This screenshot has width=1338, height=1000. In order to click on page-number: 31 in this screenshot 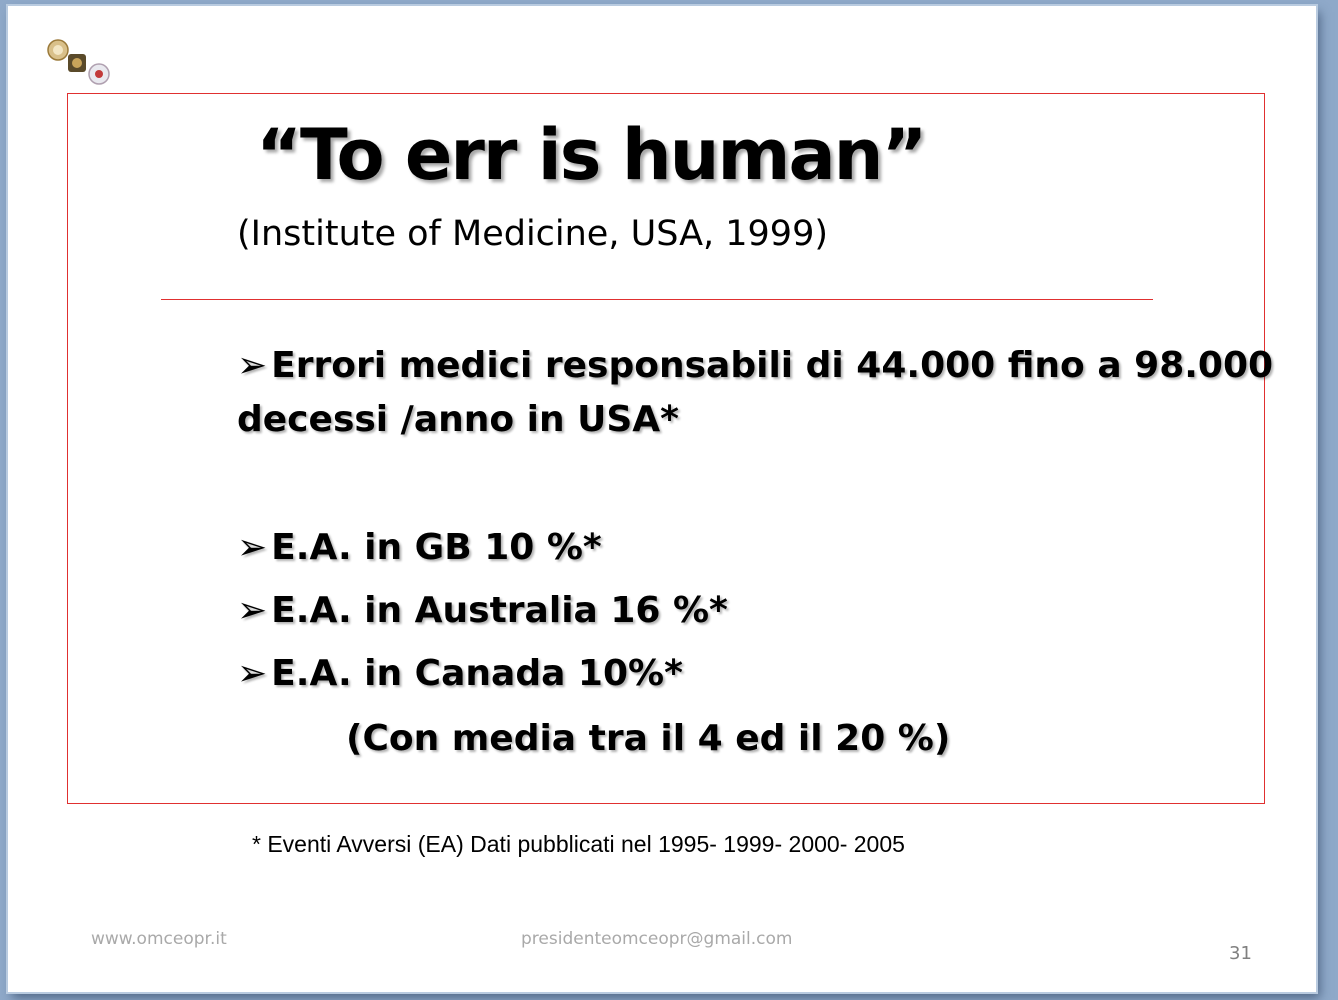, I will do `click(1240, 953)`.